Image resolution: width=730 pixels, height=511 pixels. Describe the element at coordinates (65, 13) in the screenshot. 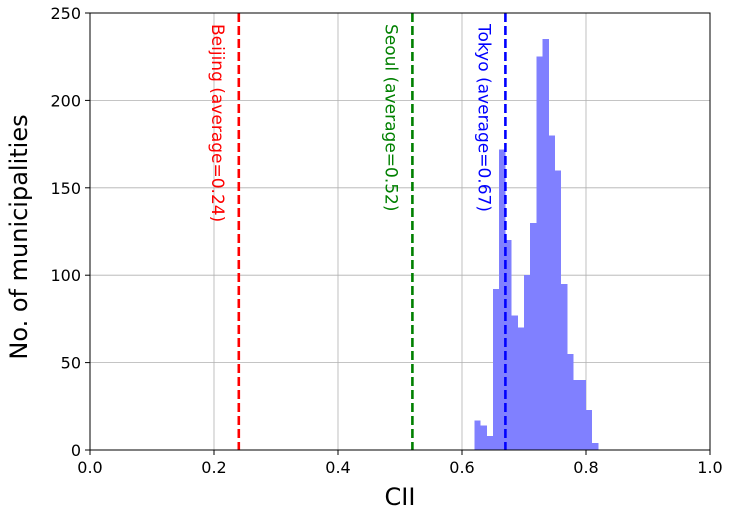

I see `y-tick-label: 250` at that location.